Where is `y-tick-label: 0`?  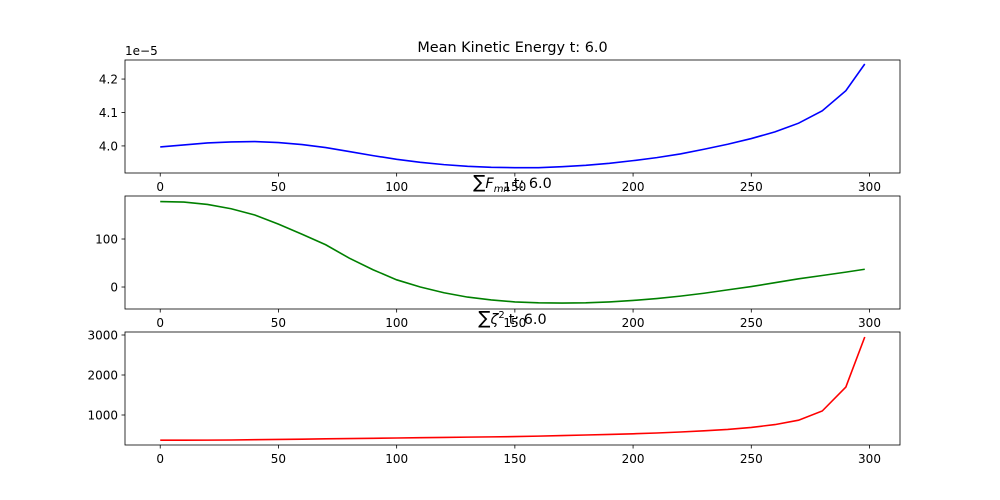 y-tick-label: 0 is located at coordinates (114, 288).